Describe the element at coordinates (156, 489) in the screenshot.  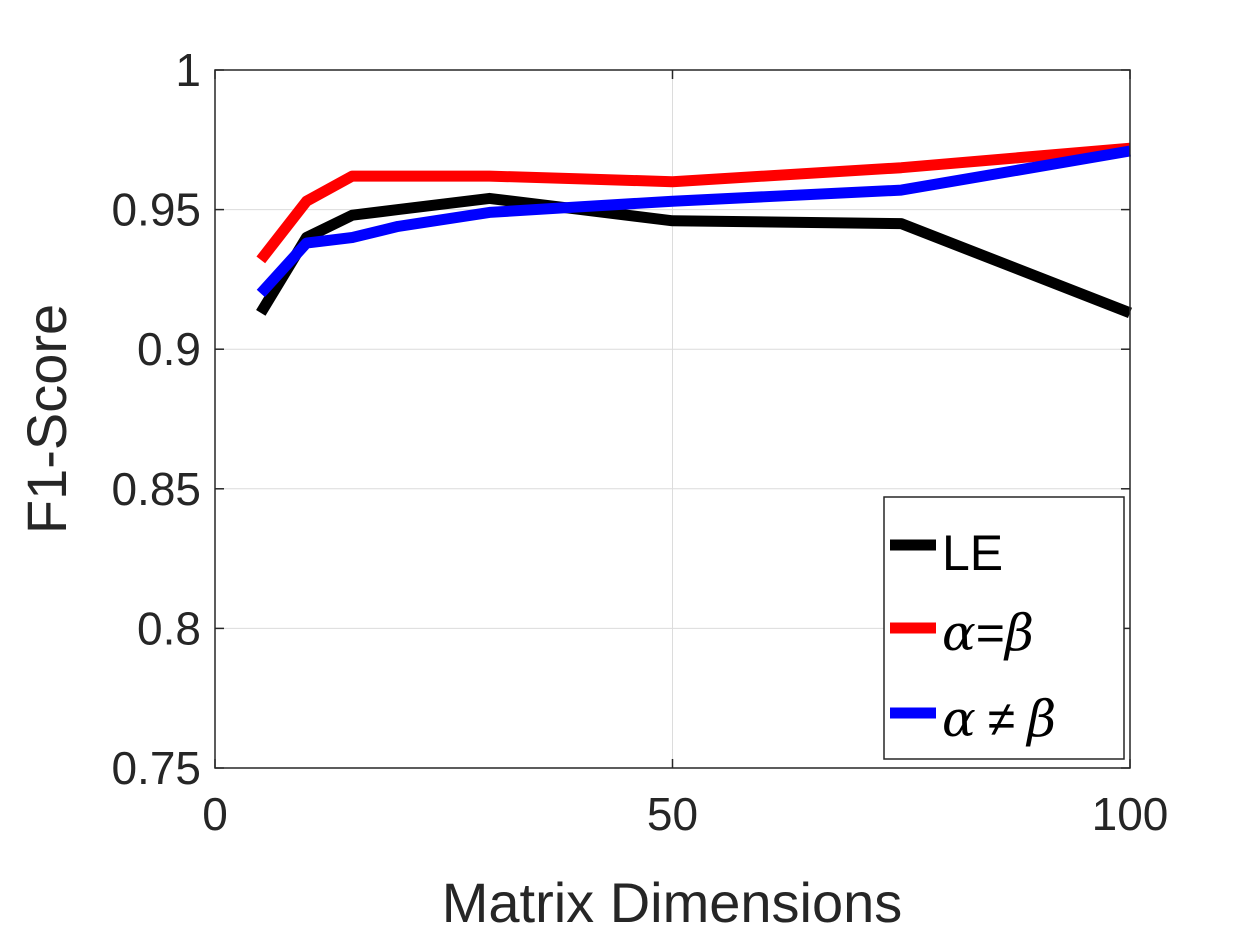
I see `y-tick-label: 0.85` at that location.